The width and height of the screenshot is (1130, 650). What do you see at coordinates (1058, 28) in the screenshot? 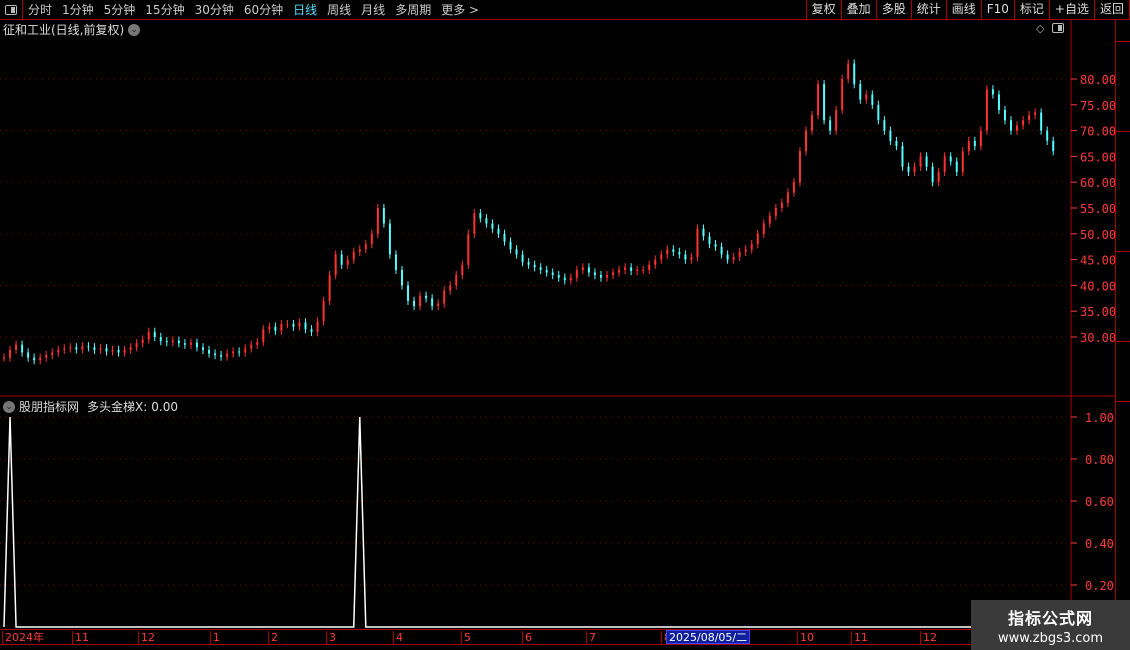
I see `layout-toggle-icon` at bounding box center [1058, 28].